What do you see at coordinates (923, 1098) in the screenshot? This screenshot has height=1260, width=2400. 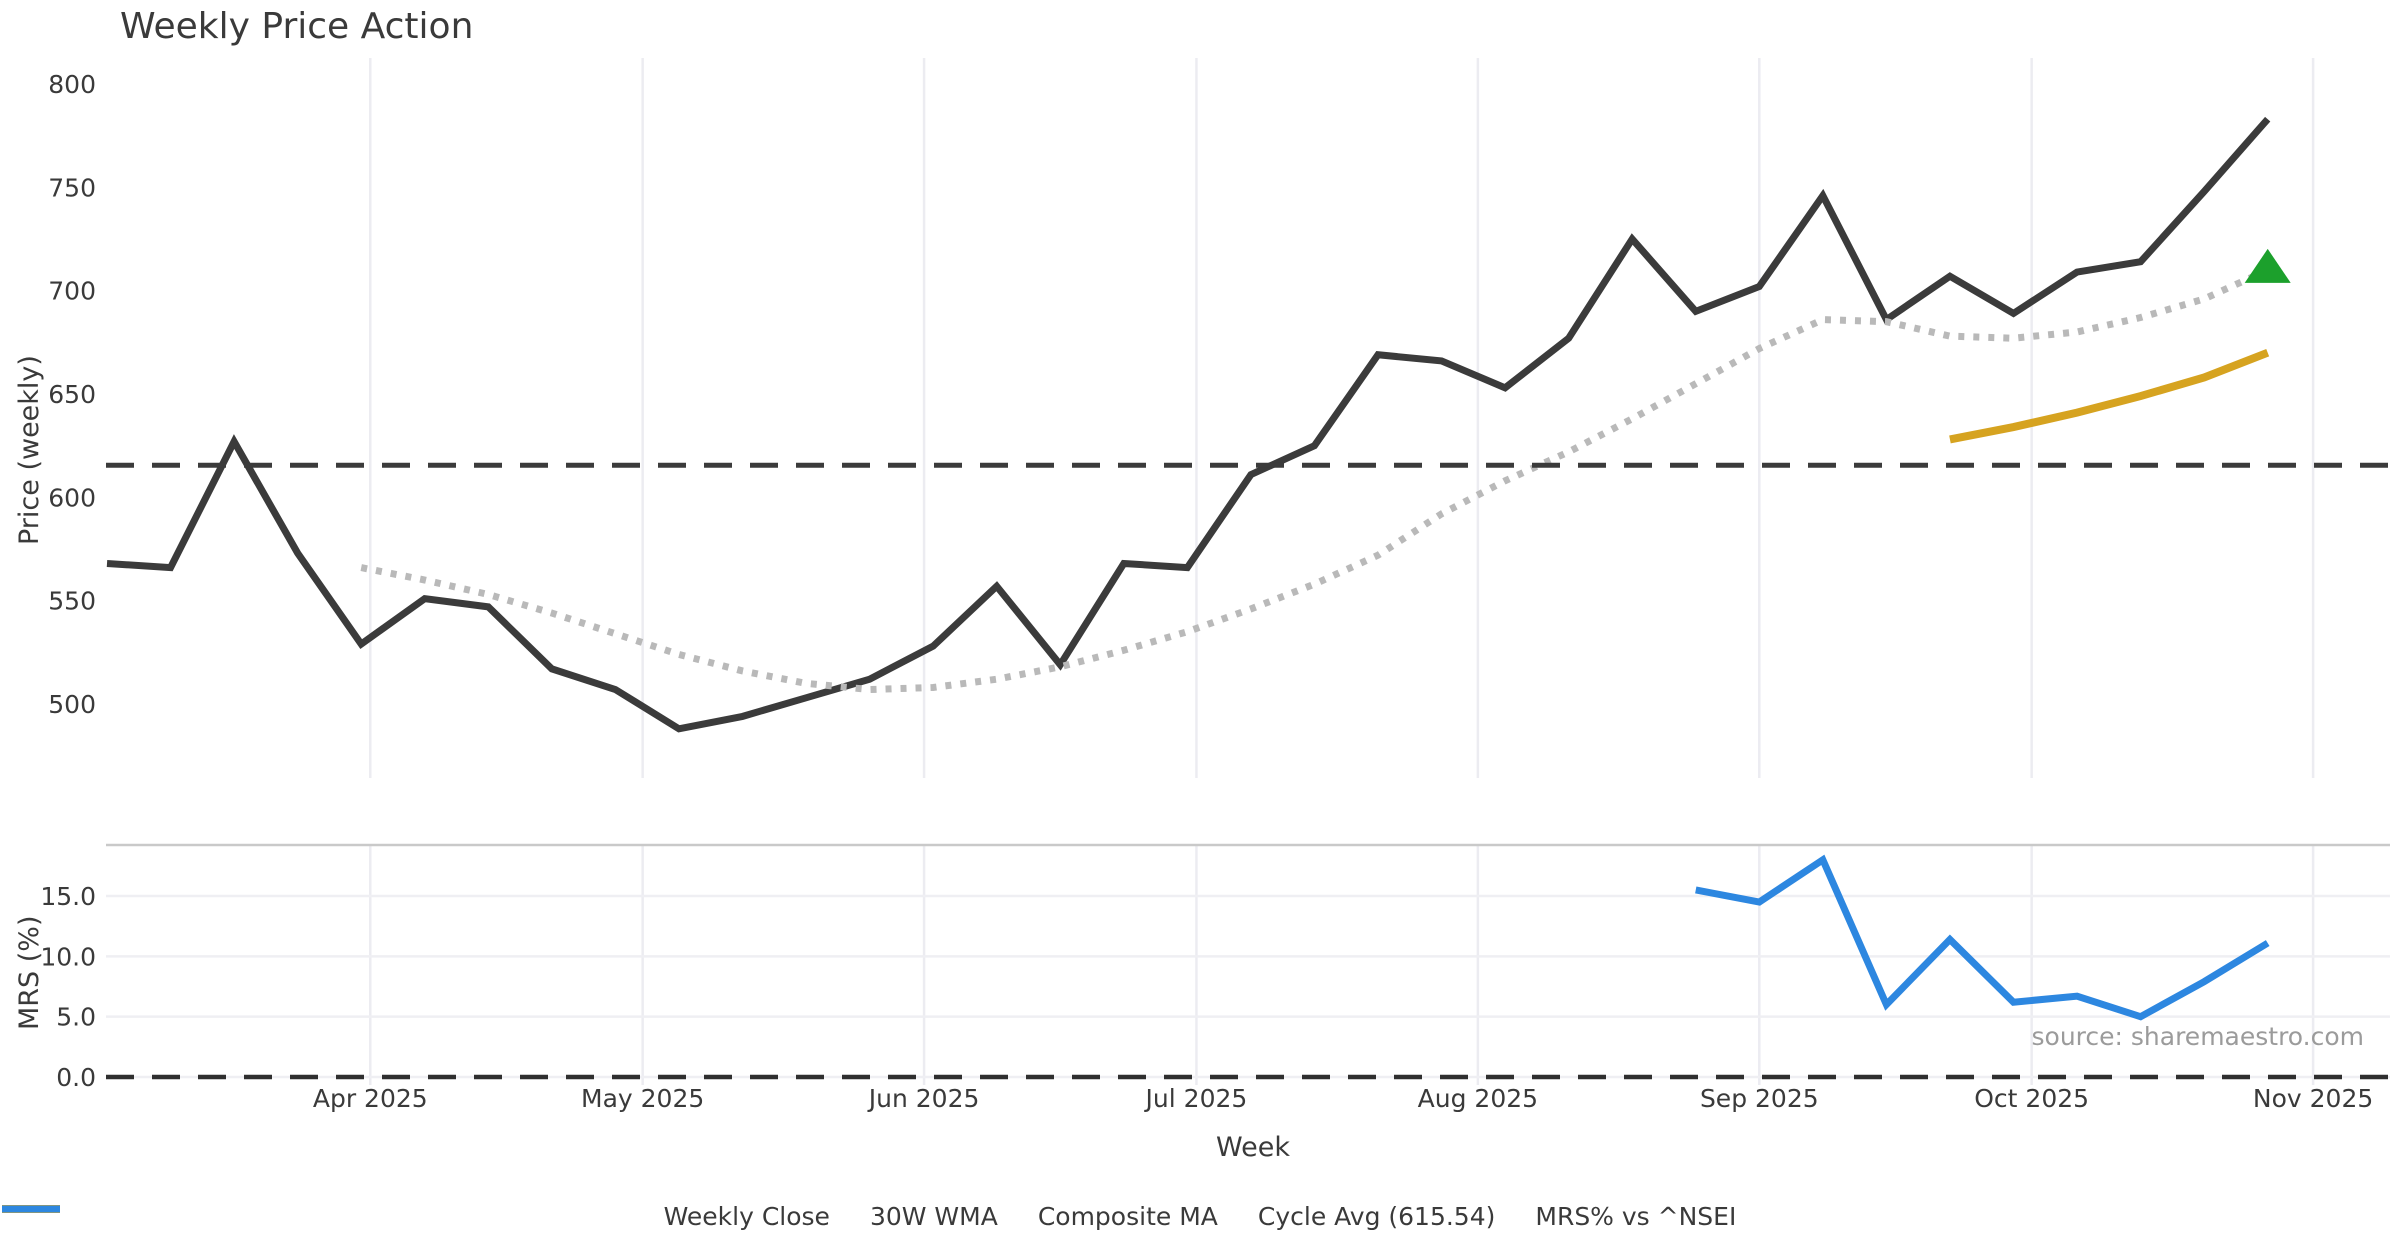 I see `month-tick-label: Jun 2025` at bounding box center [923, 1098].